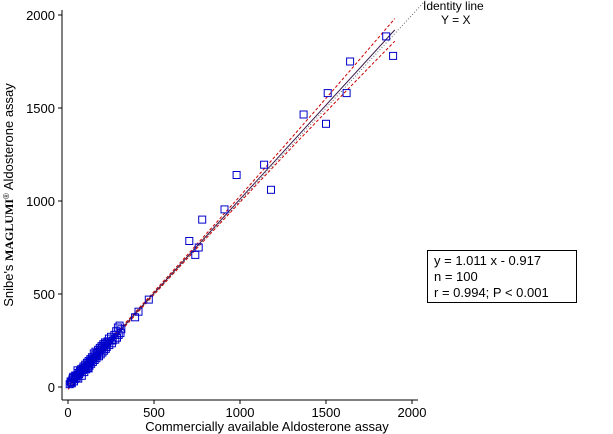 The height and width of the screenshot is (434, 613). I want to click on y-axis-title-registered: ®, so click(6, 196).